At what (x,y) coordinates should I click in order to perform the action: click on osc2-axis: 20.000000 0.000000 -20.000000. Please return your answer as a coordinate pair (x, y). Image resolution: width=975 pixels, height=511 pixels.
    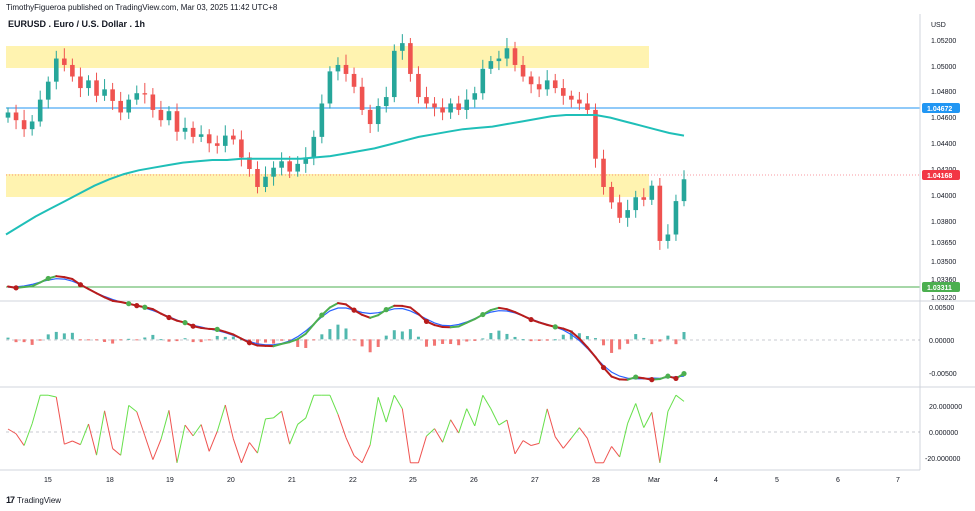
    Looking at the image, I should click on (943, 433).